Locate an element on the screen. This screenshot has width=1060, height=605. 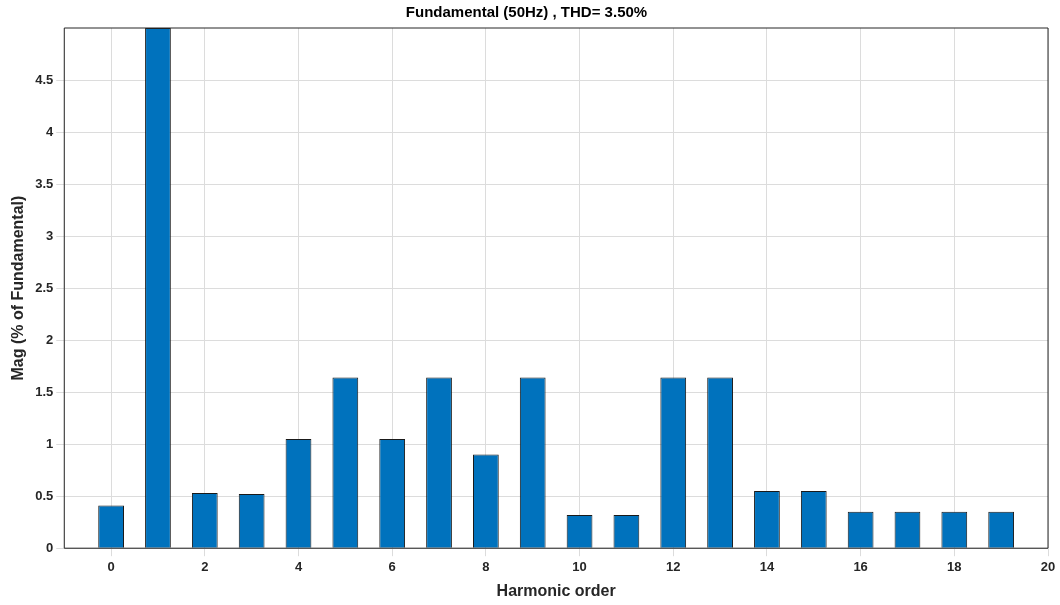
x-tick-label: 10 is located at coordinates (579, 566).